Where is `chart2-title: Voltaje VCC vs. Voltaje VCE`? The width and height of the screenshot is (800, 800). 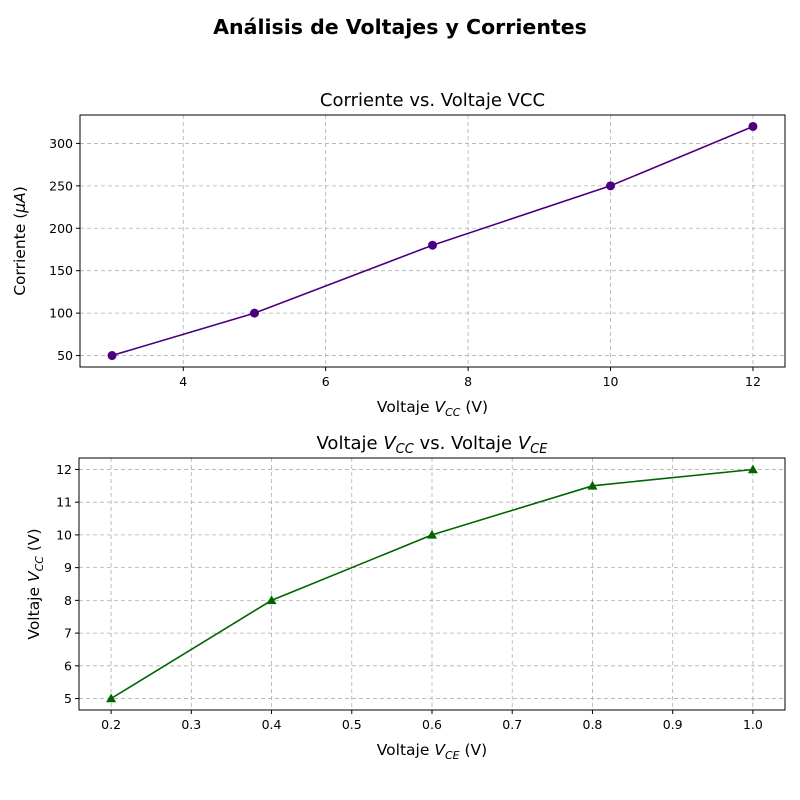
chart2-title: Voltaje VCC vs. Voltaje VCE is located at coordinates (433, 445).